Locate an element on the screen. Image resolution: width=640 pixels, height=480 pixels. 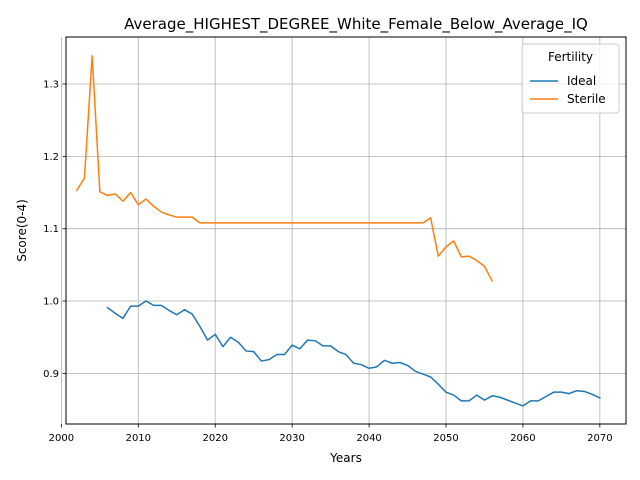
x-tick-label: 2060 is located at coordinates (522, 438).